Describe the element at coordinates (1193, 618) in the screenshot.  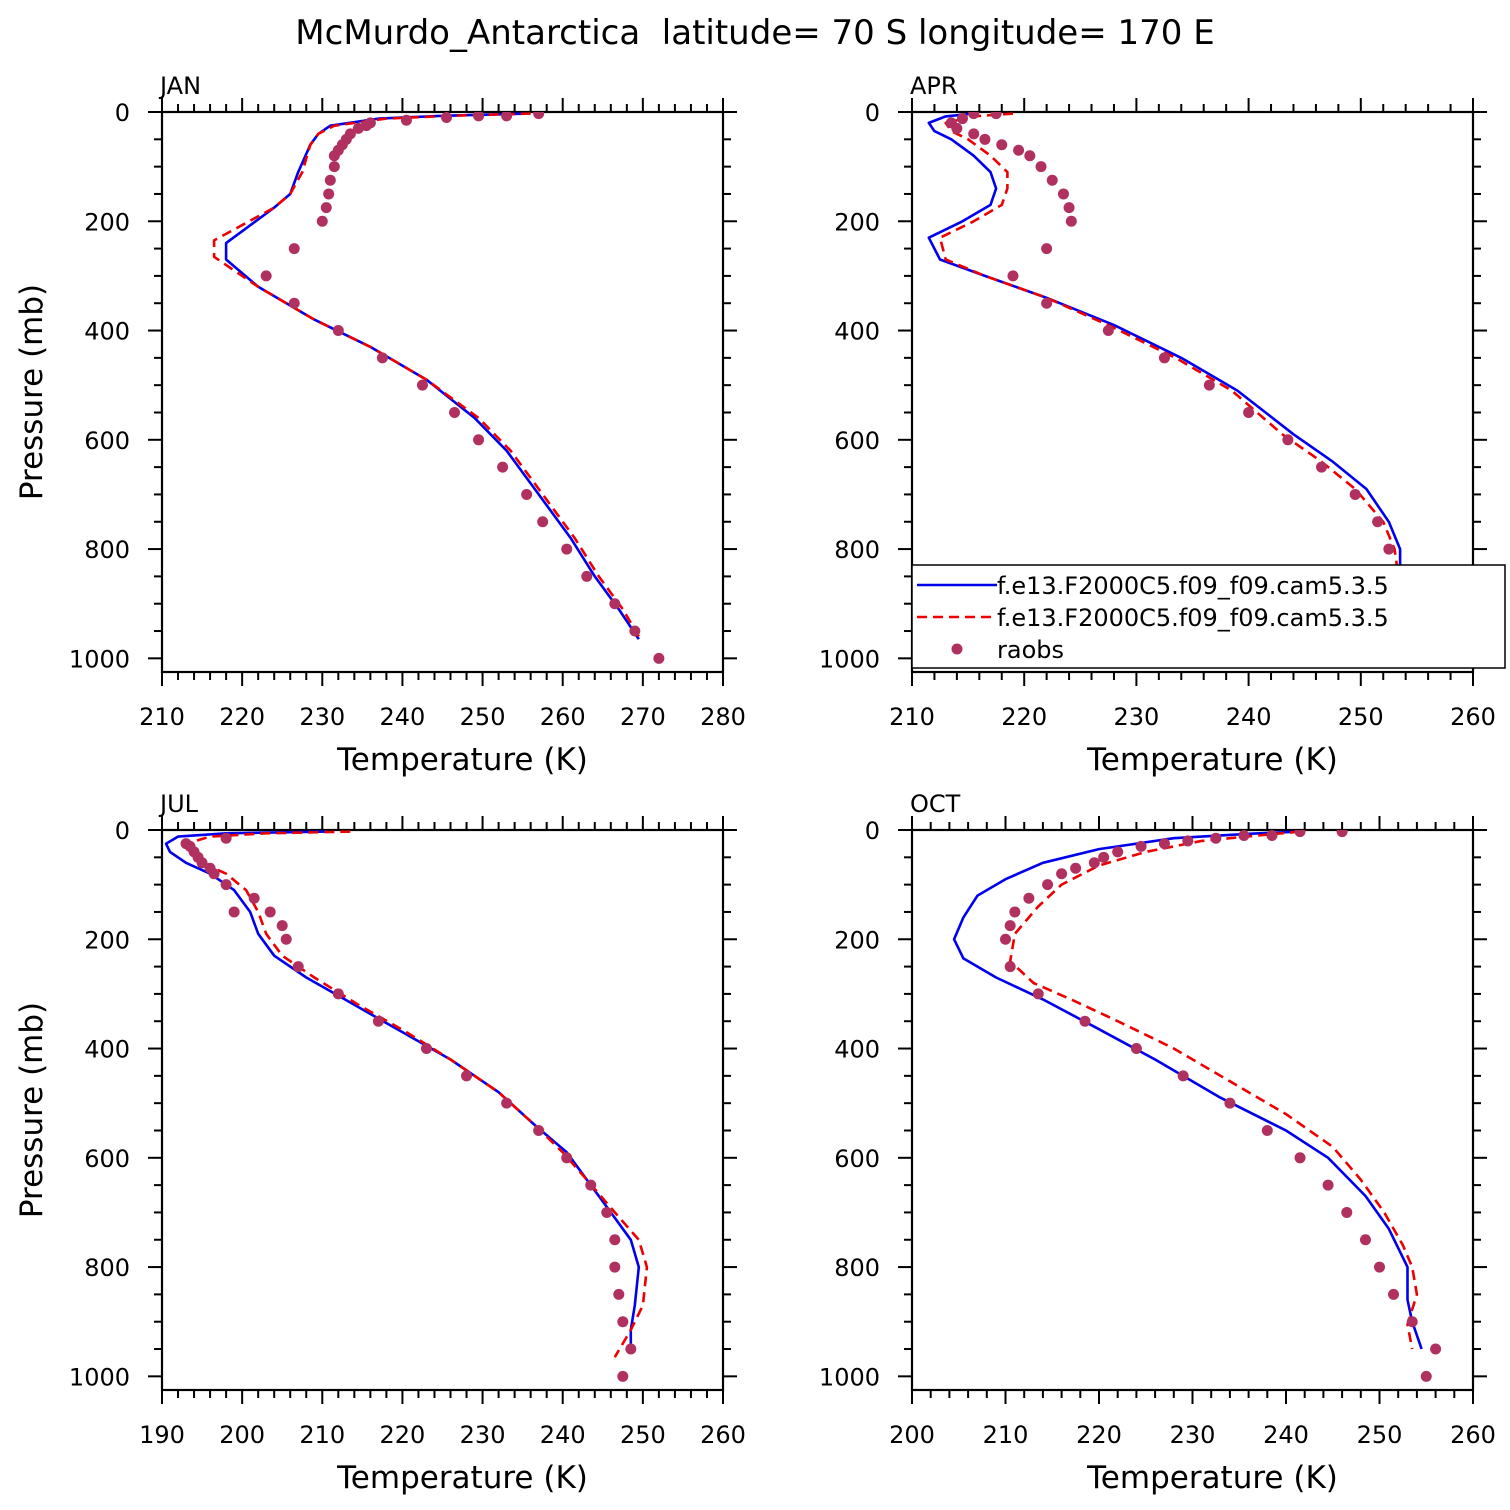
I see `legend-label: f.e13.F2000C5.f09_f09.cam5.3.5` at that location.